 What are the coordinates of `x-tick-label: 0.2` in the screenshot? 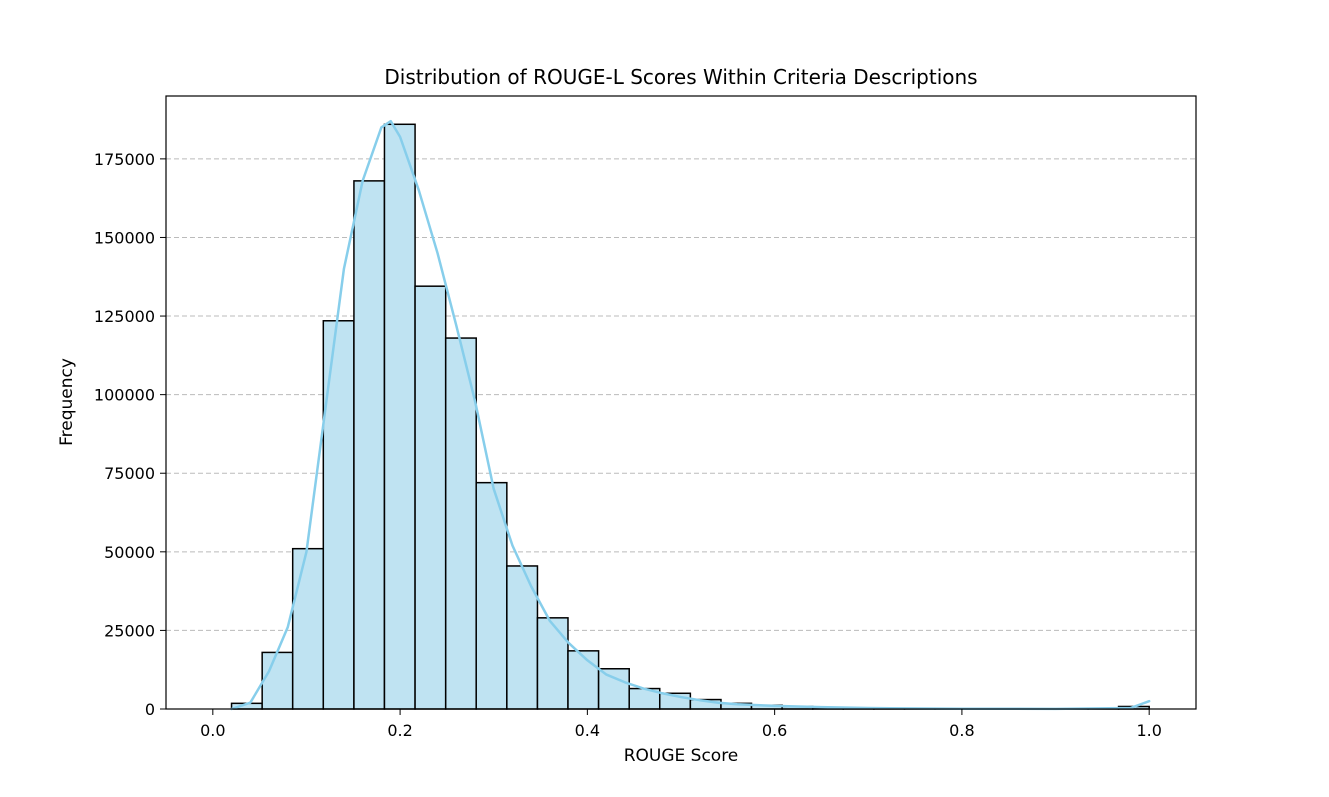 It's located at (399, 730).